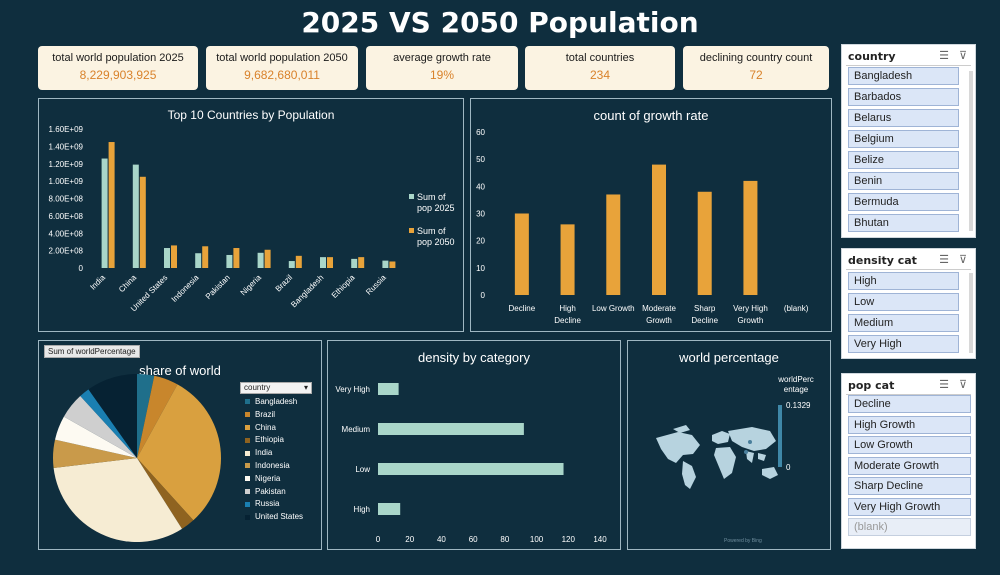  Describe the element at coordinates (66, 181) in the screenshot. I see `y-tick-label: 1.00E+09` at that location.